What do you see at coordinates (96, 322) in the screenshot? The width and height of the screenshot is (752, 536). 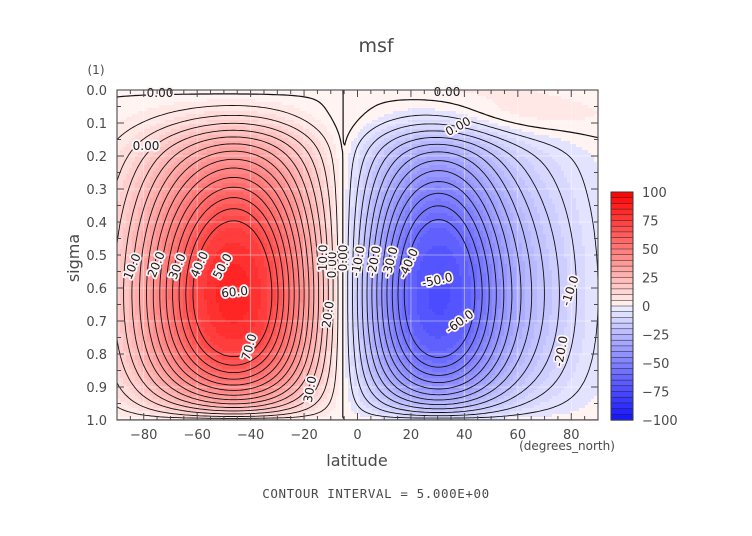 I see `y-tick-label: 0.7` at bounding box center [96, 322].